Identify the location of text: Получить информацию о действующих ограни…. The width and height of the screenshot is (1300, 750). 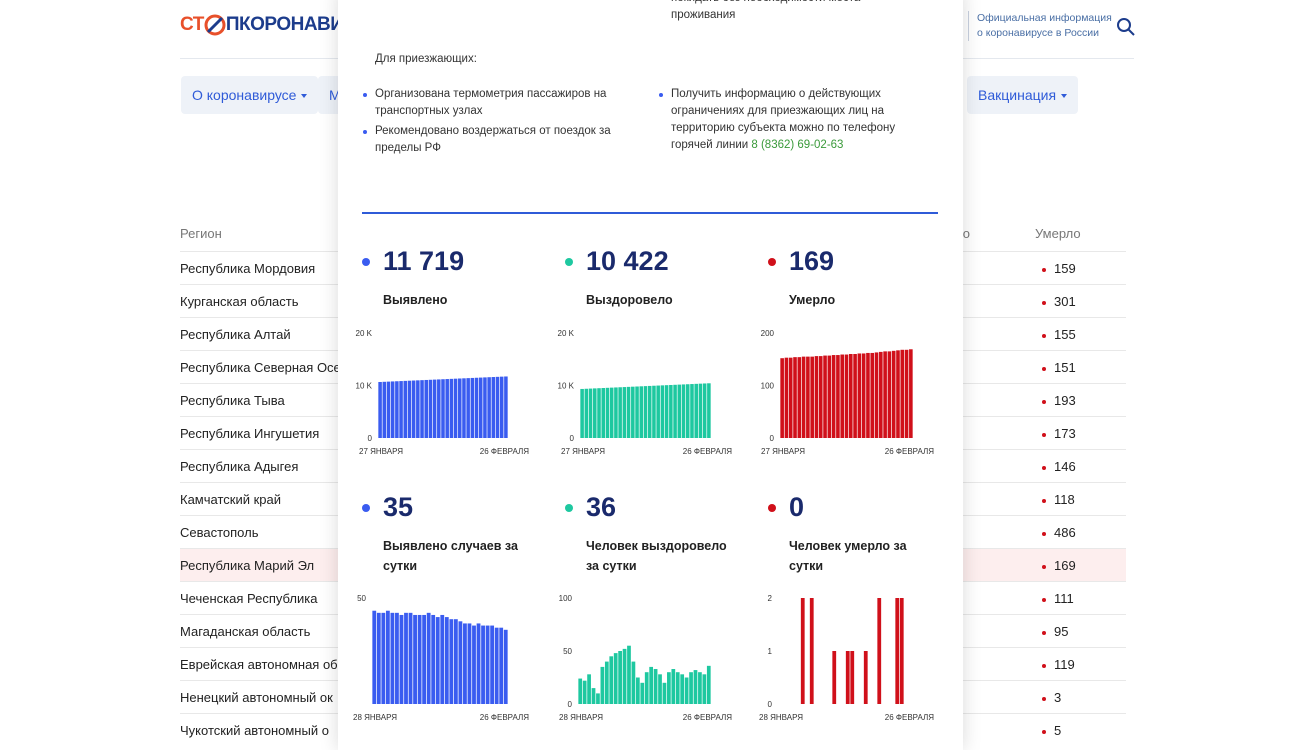
(783, 119).